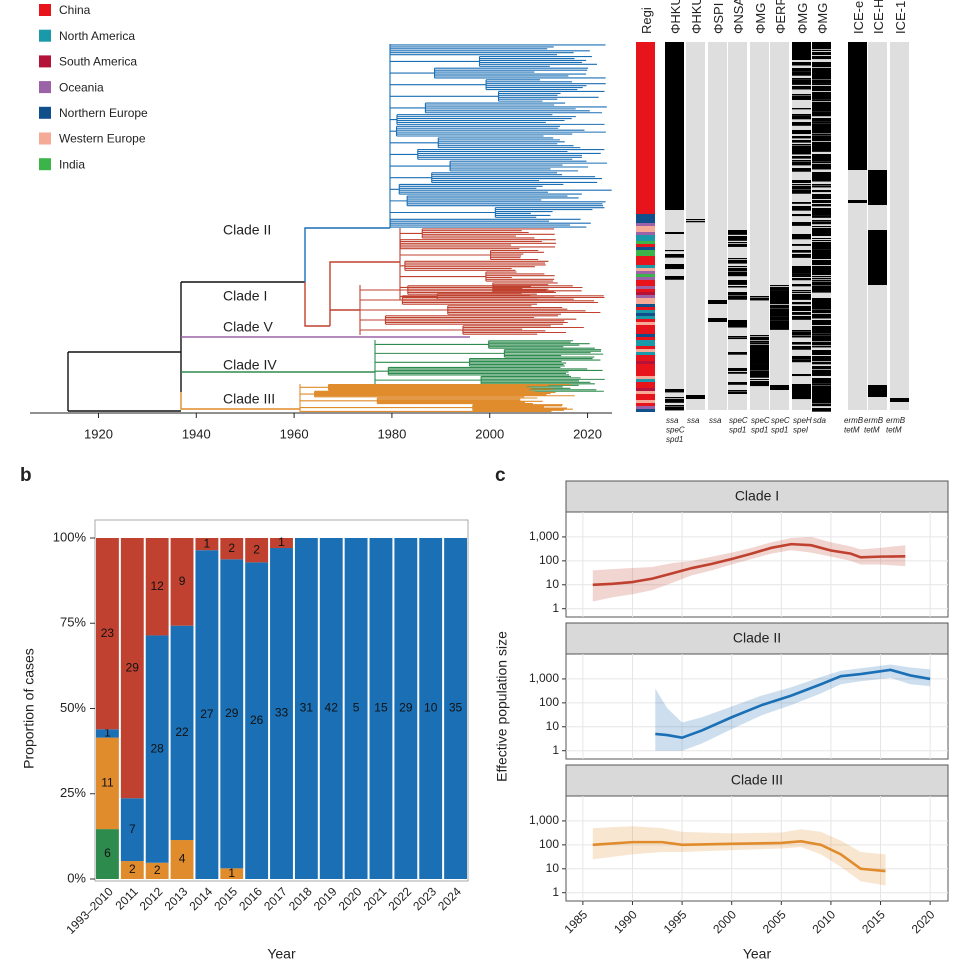  I want to click on x-tick-label: 1993–2010, so click(89, 910).